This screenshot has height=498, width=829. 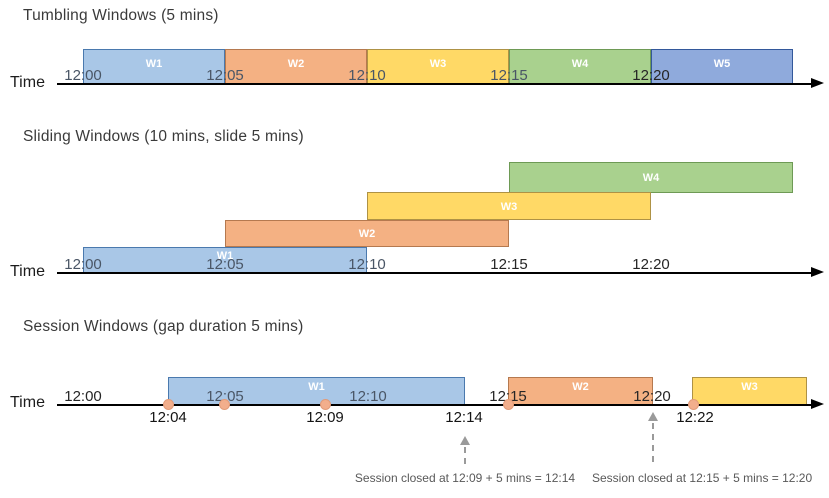 I want to click on tumbling-time-axis-label: Time, so click(x=27, y=82).